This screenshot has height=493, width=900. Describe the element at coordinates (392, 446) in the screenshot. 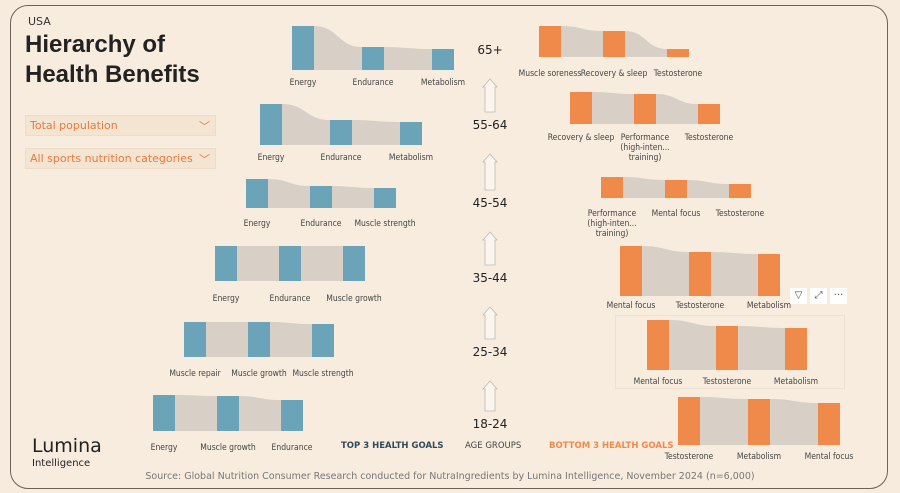

I see `legend-top-goals: TOP 3 HEALTH GOALS` at that location.